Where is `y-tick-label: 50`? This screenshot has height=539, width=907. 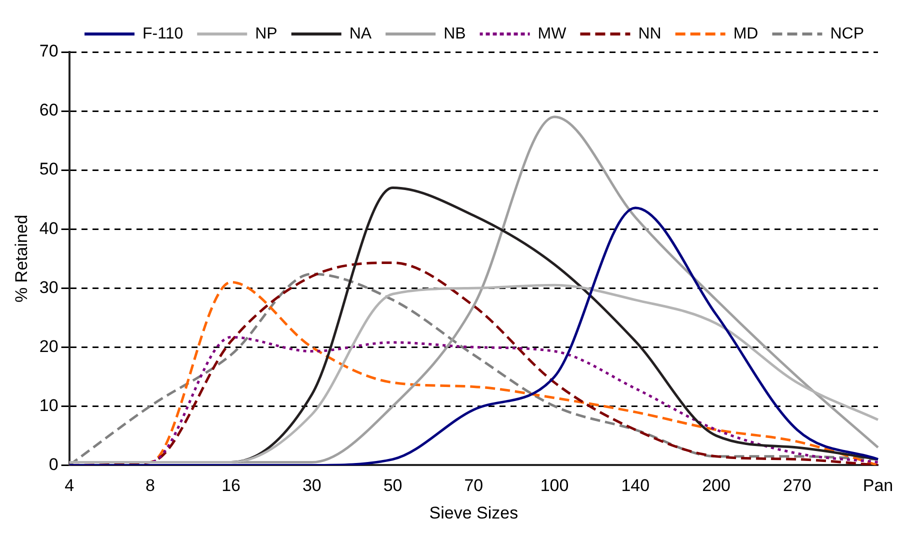 y-tick-label: 50 is located at coordinates (48, 169).